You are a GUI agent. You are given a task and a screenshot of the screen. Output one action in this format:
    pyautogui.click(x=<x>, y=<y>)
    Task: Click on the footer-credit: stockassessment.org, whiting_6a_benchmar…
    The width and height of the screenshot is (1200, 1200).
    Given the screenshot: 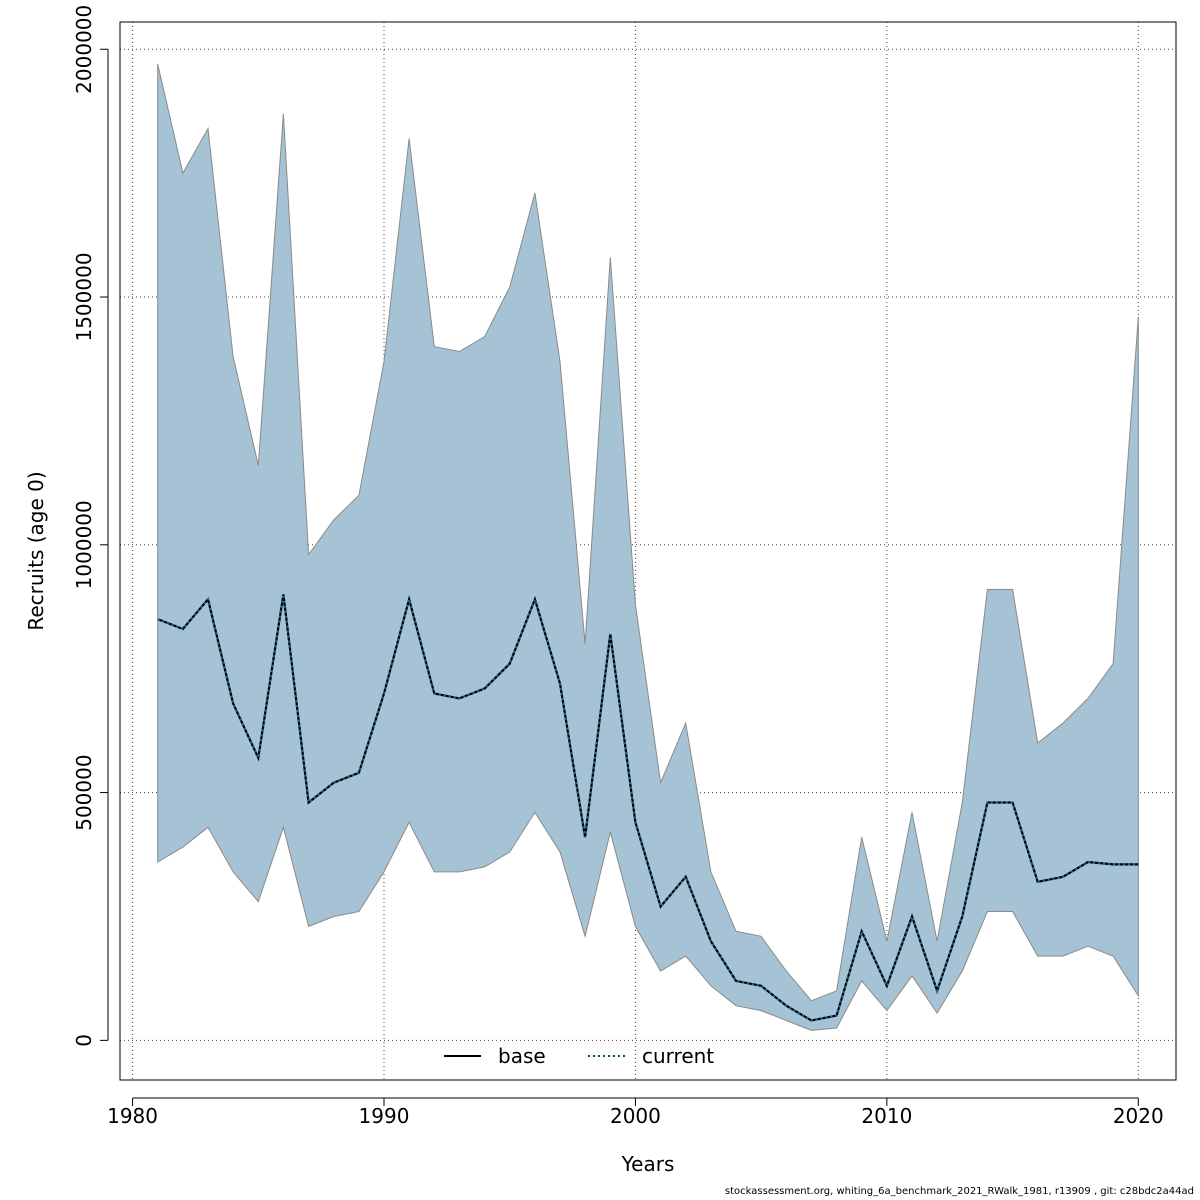 What is the action you would take?
    pyautogui.click(x=959, y=1191)
    